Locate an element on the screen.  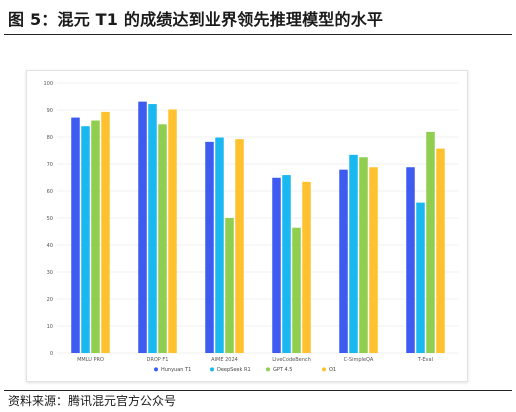
y-tick-label: 80 is located at coordinates (50, 138).